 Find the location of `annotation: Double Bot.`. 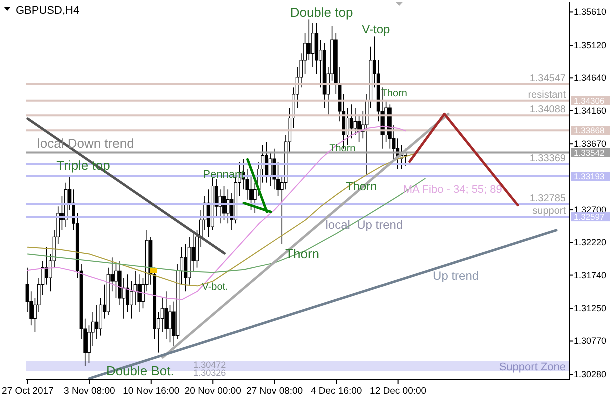

annotation: Double Bot. is located at coordinates (140, 370).